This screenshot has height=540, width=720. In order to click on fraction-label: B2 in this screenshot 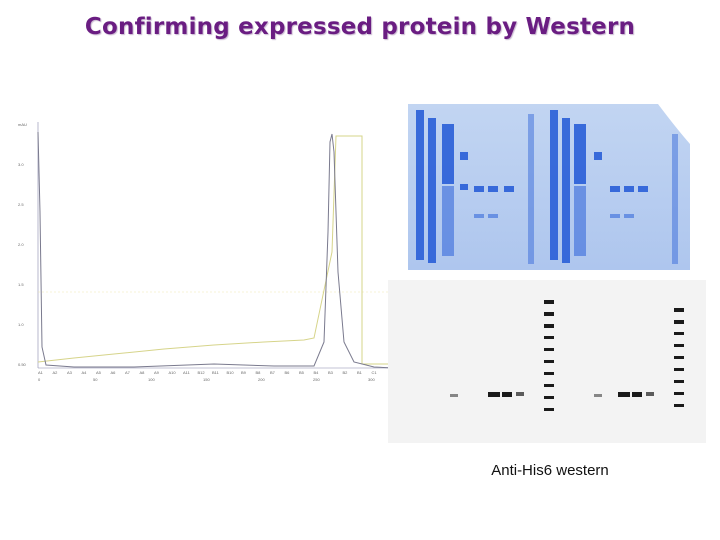, I will do `click(346, 372)`.